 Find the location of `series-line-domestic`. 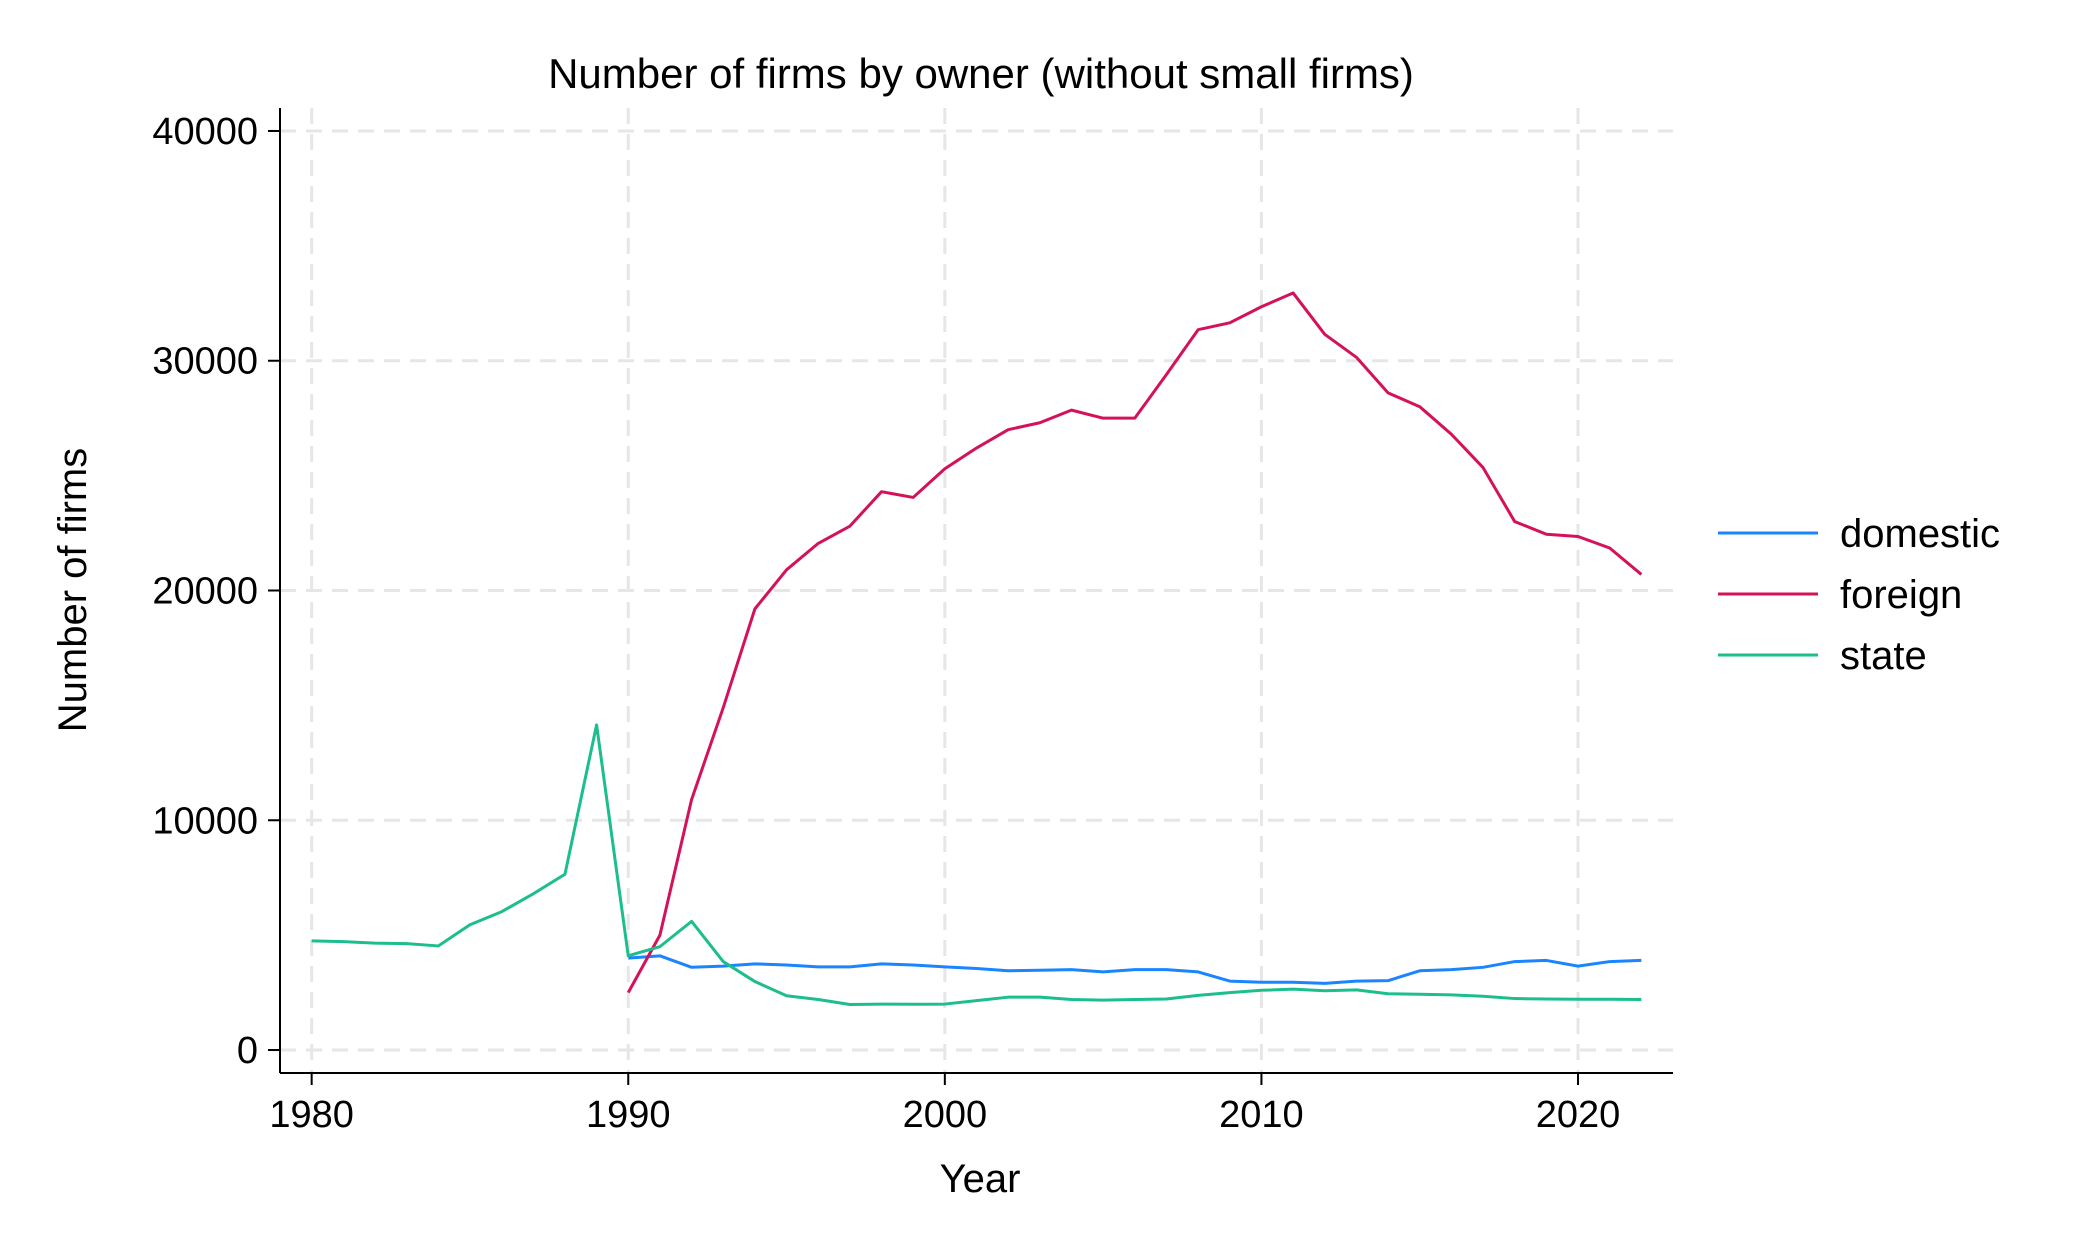

series-line-domestic is located at coordinates (1135, 969).